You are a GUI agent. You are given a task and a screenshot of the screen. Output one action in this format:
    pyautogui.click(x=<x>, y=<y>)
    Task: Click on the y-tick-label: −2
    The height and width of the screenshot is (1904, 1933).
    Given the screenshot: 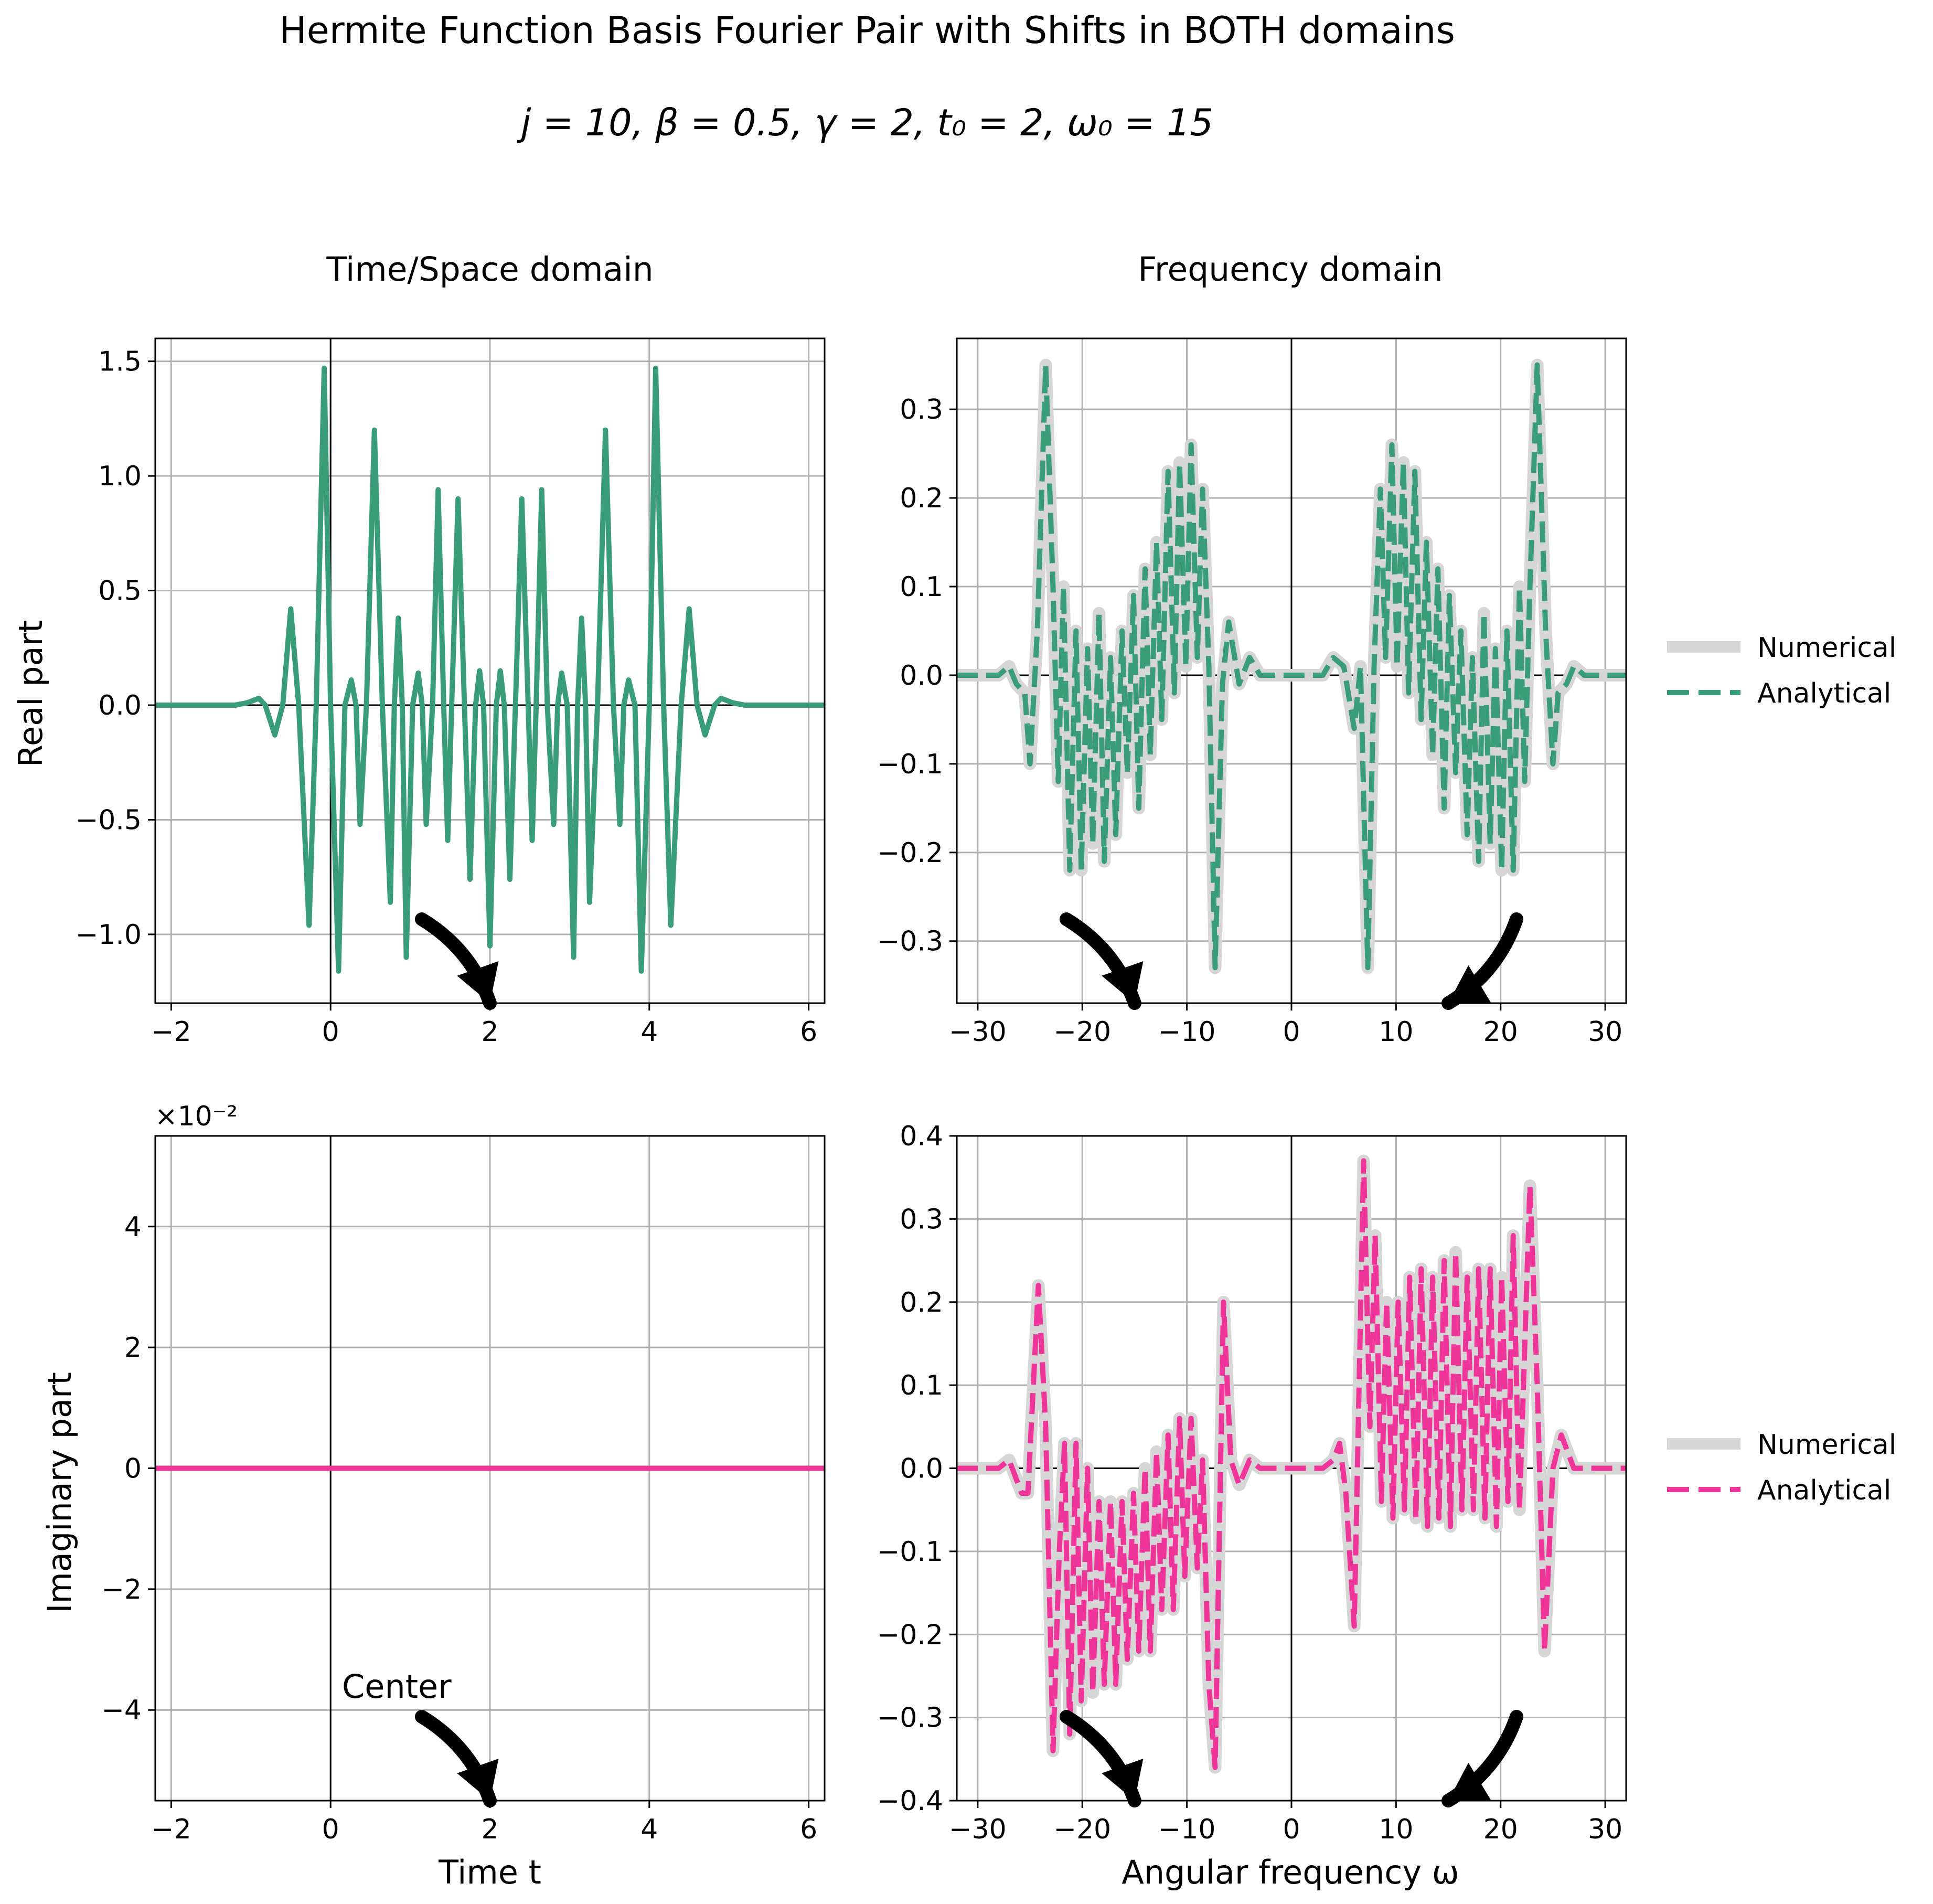 What is the action you would take?
    pyautogui.click(x=121, y=1589)
    